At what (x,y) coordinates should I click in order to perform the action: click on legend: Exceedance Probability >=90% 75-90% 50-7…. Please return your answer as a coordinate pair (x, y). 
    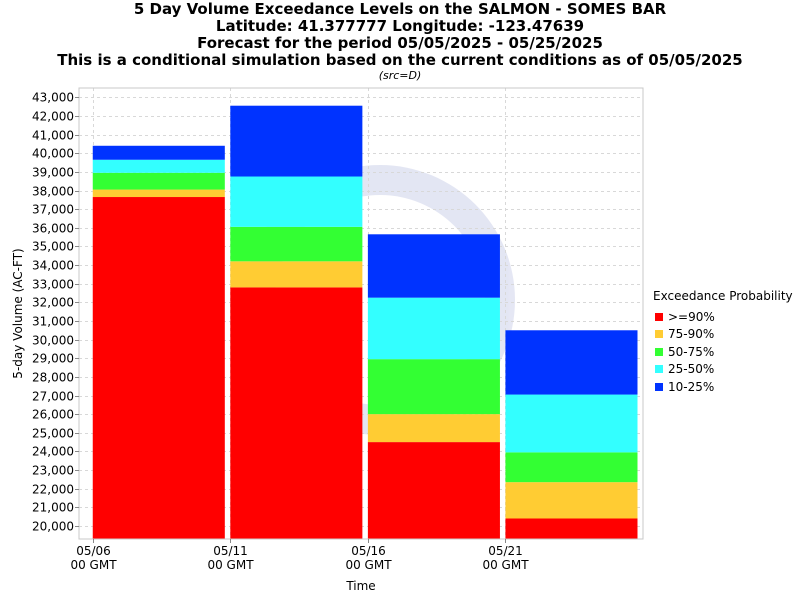
    Looking at the image, I should click on (723, 342).